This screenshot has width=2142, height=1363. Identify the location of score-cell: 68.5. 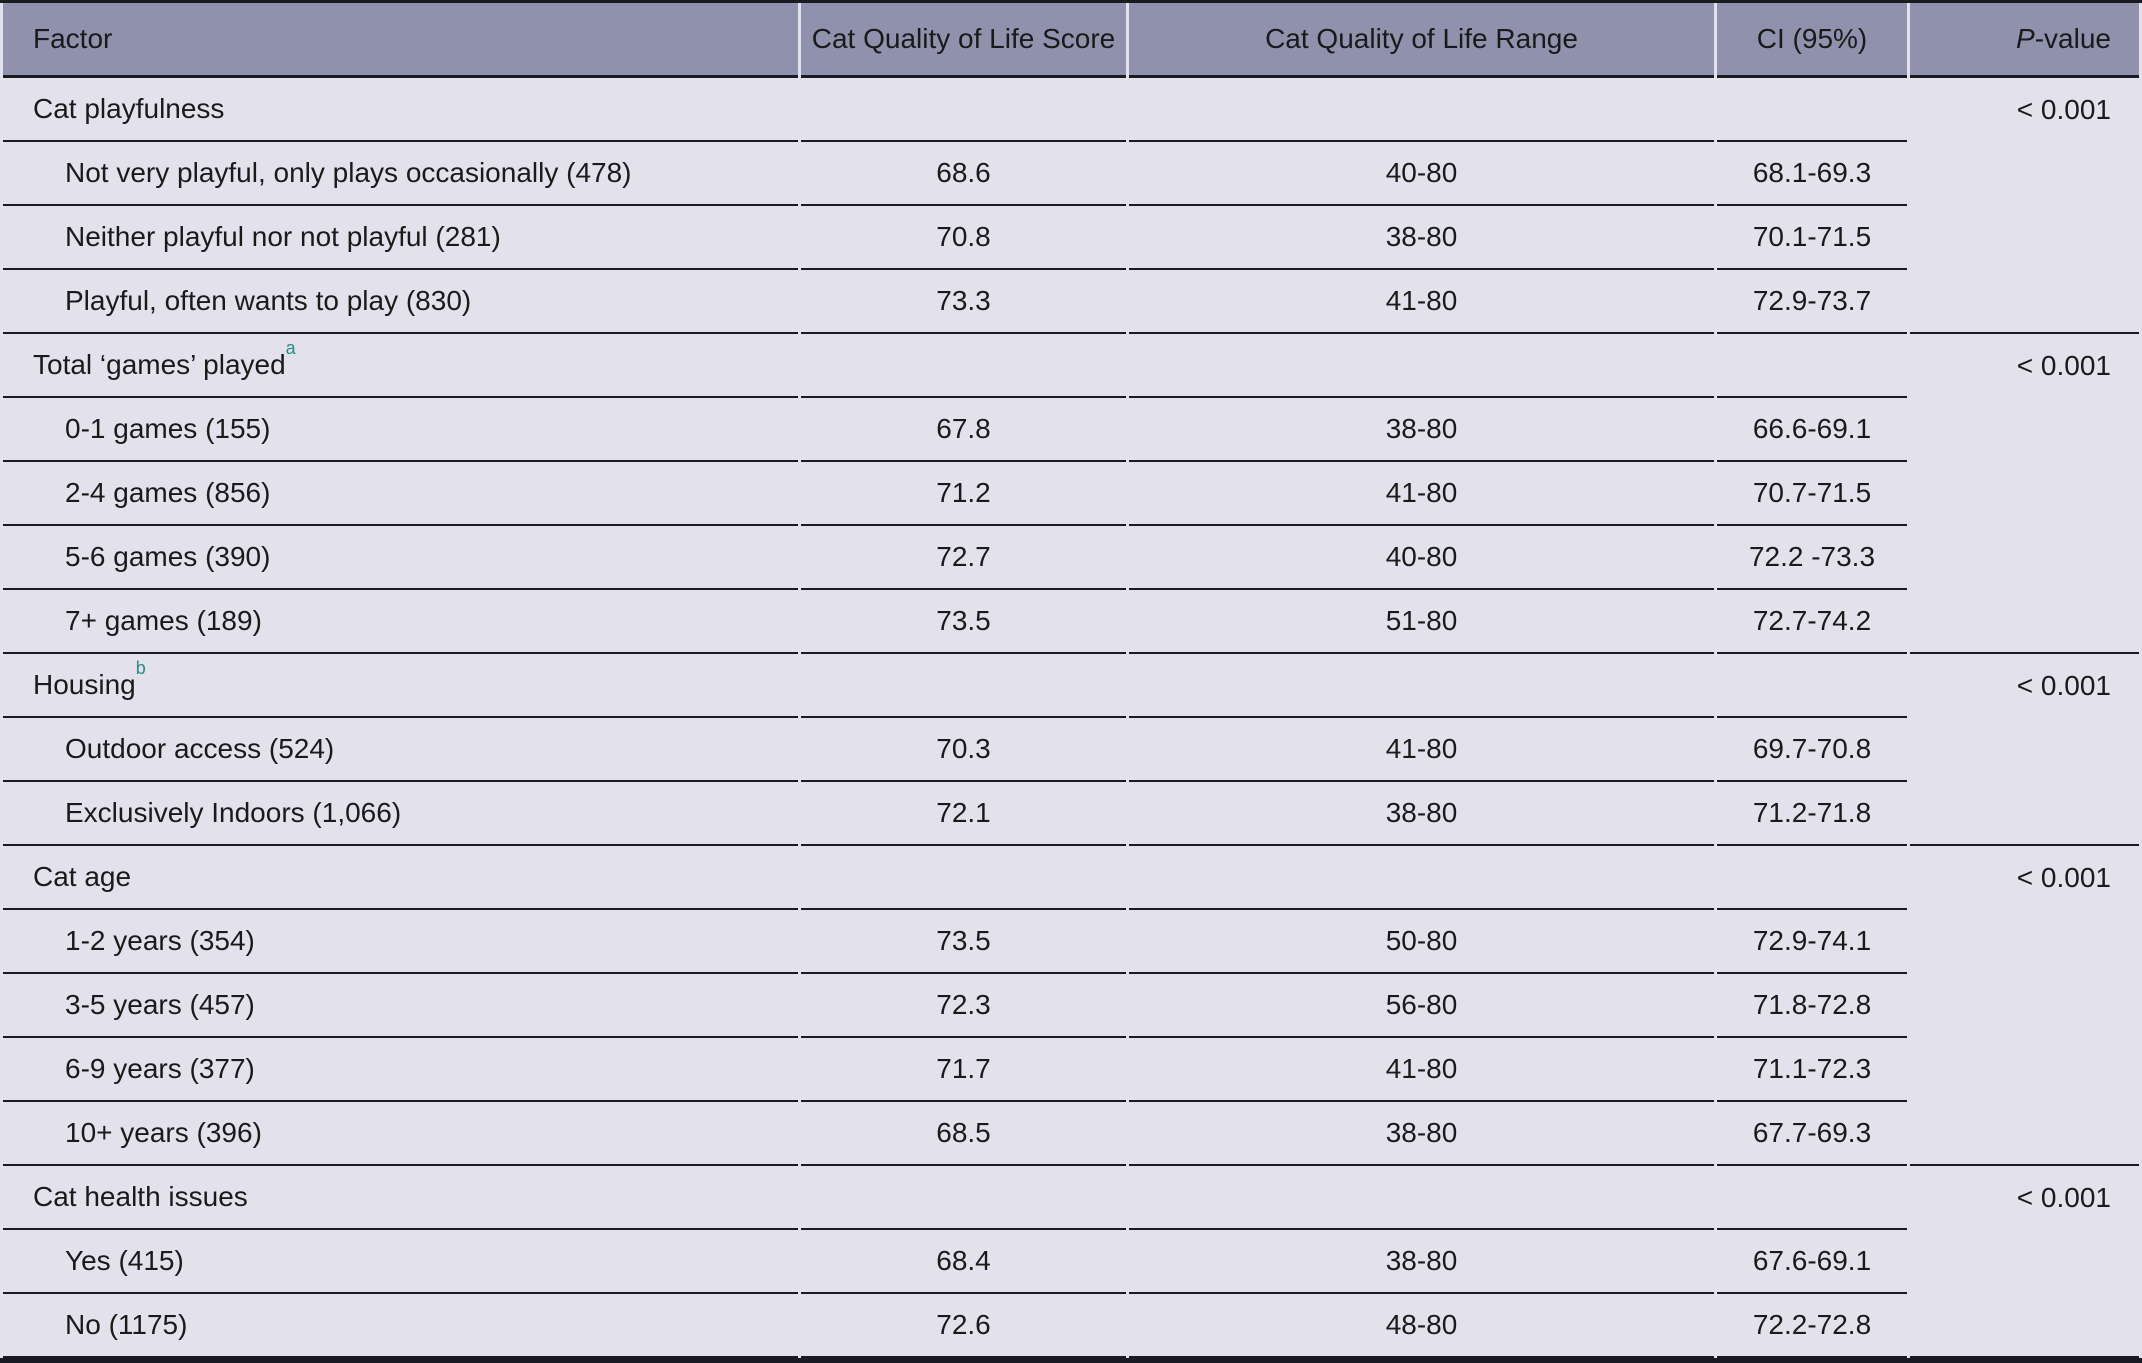
(963, 1134).